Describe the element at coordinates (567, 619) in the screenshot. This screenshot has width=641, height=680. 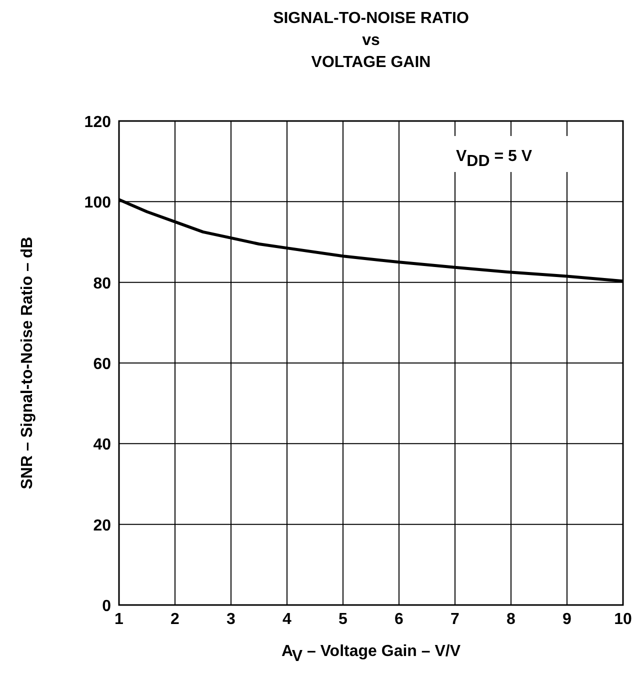
I see `x-tick-label: 9` at that location.